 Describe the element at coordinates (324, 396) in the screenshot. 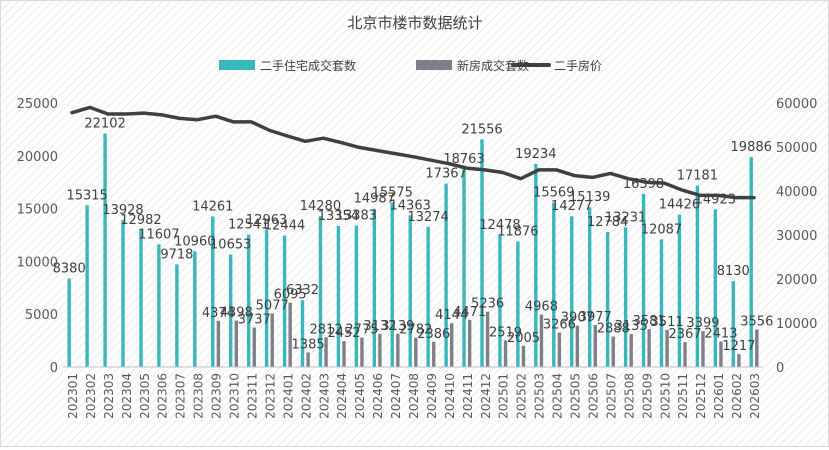

I see `x-axis-tick-label: 202403` at that location.